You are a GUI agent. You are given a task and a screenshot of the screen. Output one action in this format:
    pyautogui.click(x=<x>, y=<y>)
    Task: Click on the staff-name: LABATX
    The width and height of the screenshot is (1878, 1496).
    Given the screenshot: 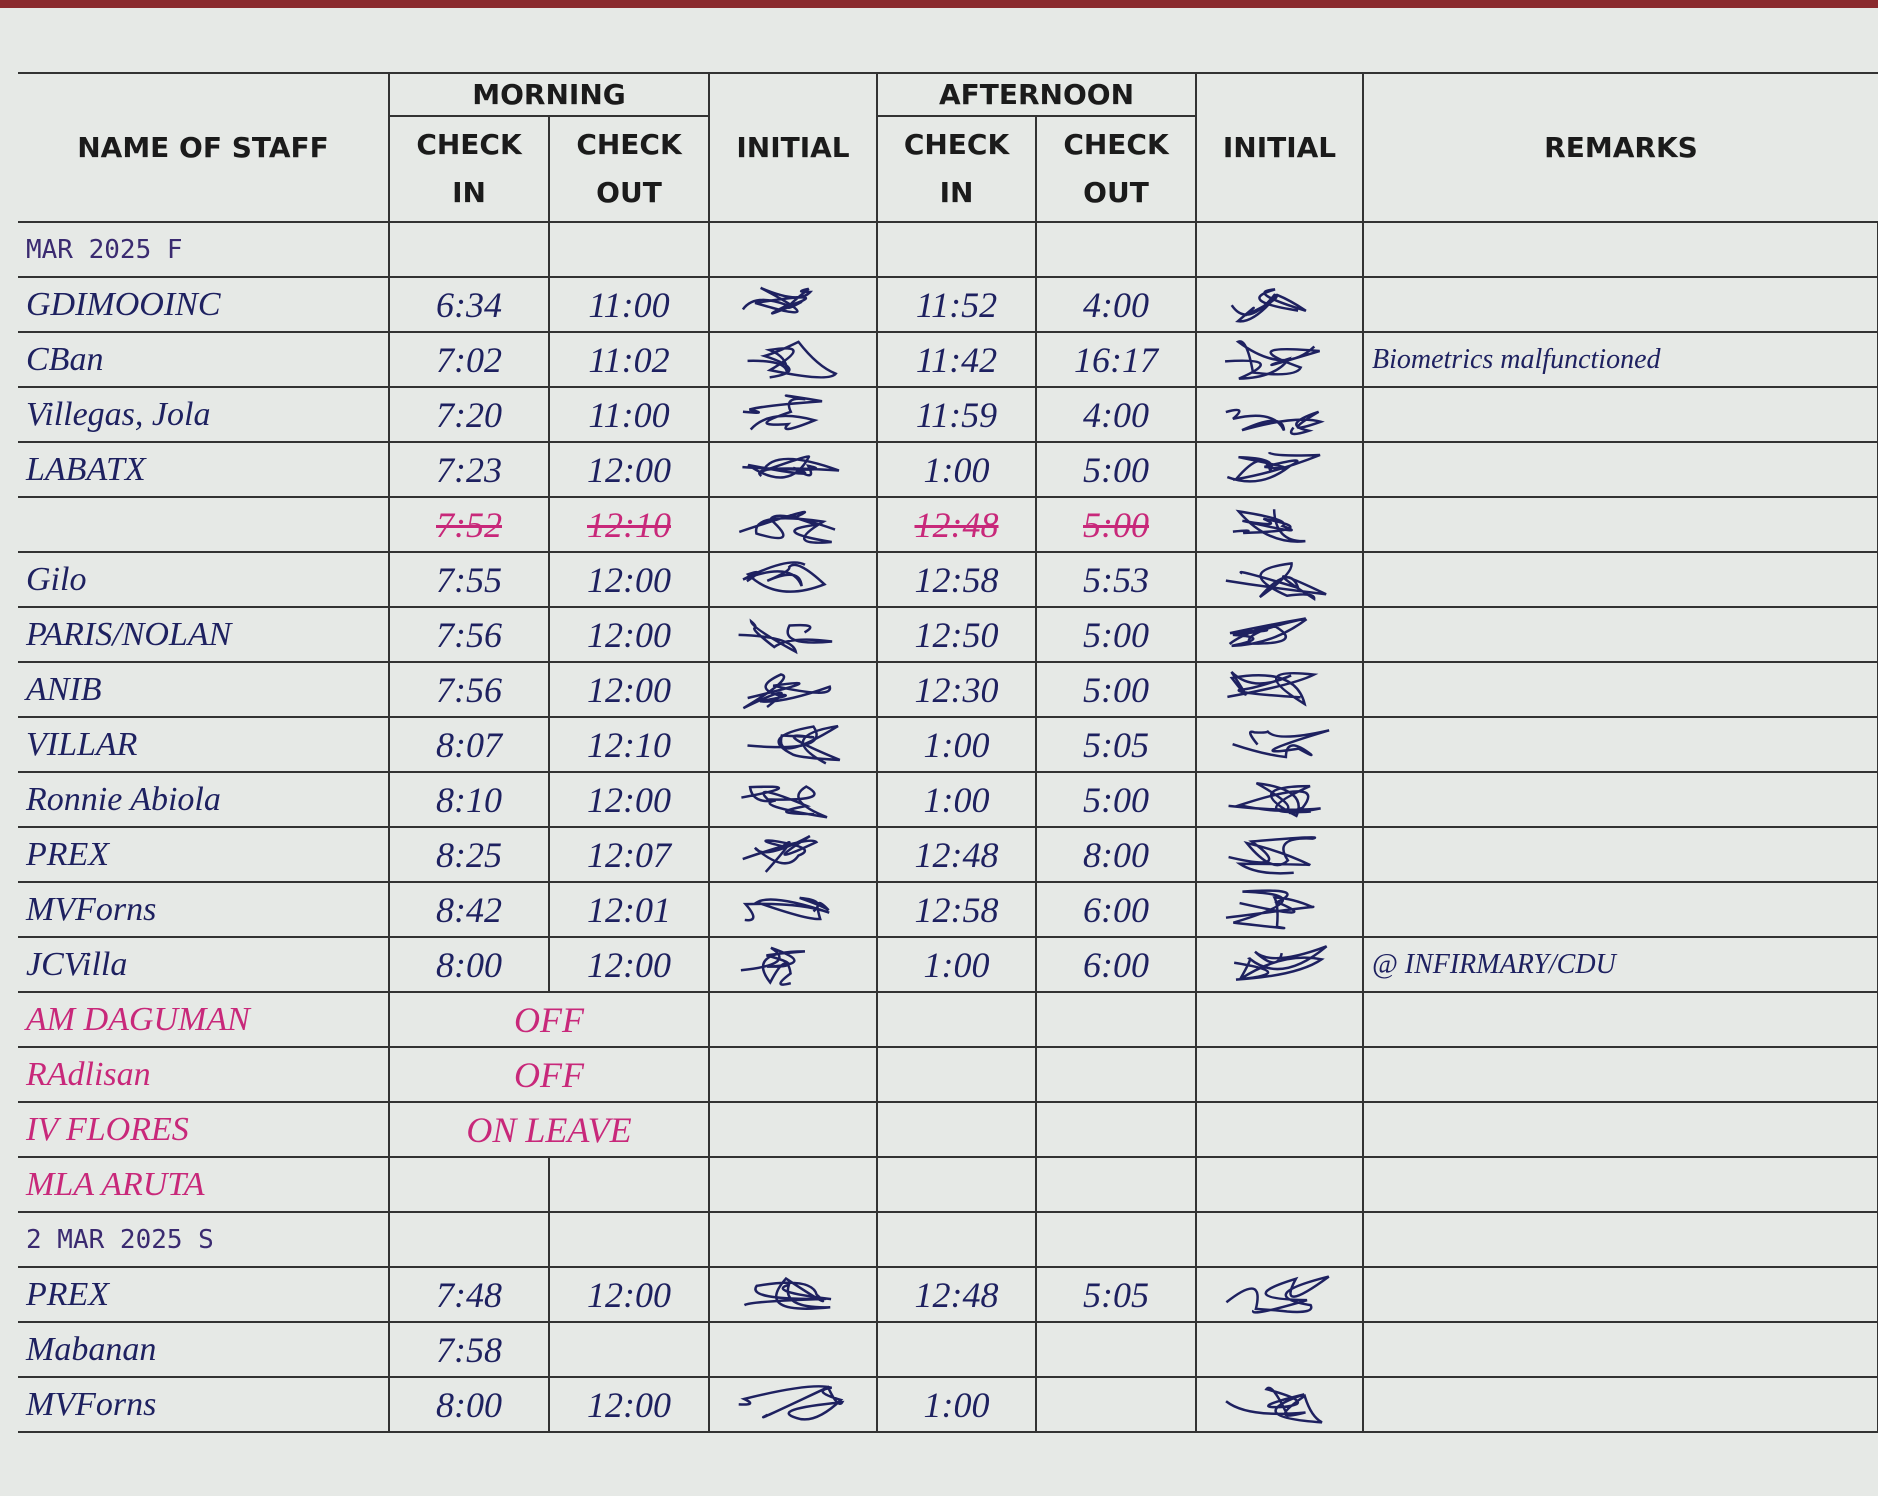 What is the action you would take?
    pyautogui.click(x=204, y=470)
    